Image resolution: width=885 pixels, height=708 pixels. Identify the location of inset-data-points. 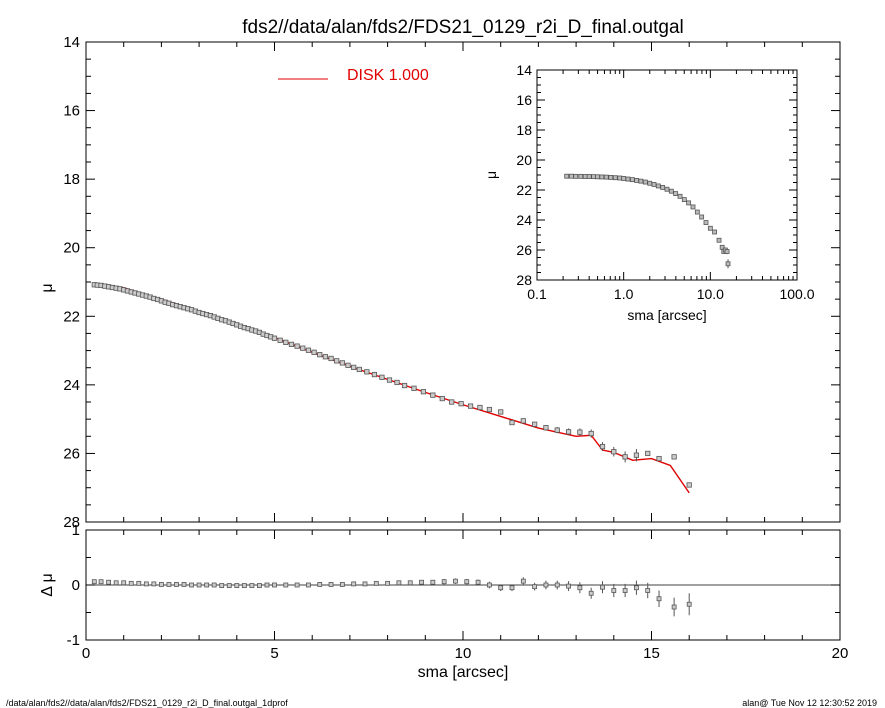
(647, 221).